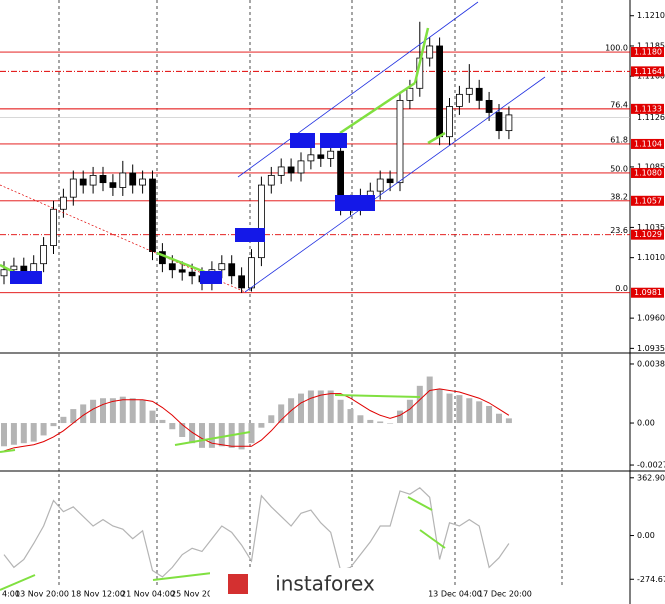  Describe the element at coordinates (619, 104) in the screenshot. I see `fib-label: 76.4` at that location.